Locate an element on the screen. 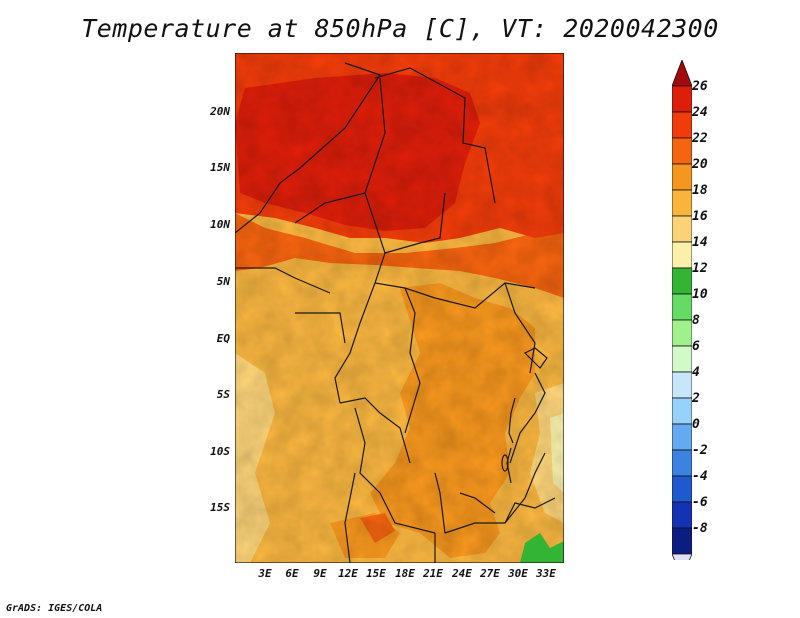 This screenshot has width=800, height=618. lat-label-eq: EQ is located at coordinates (223, 338).